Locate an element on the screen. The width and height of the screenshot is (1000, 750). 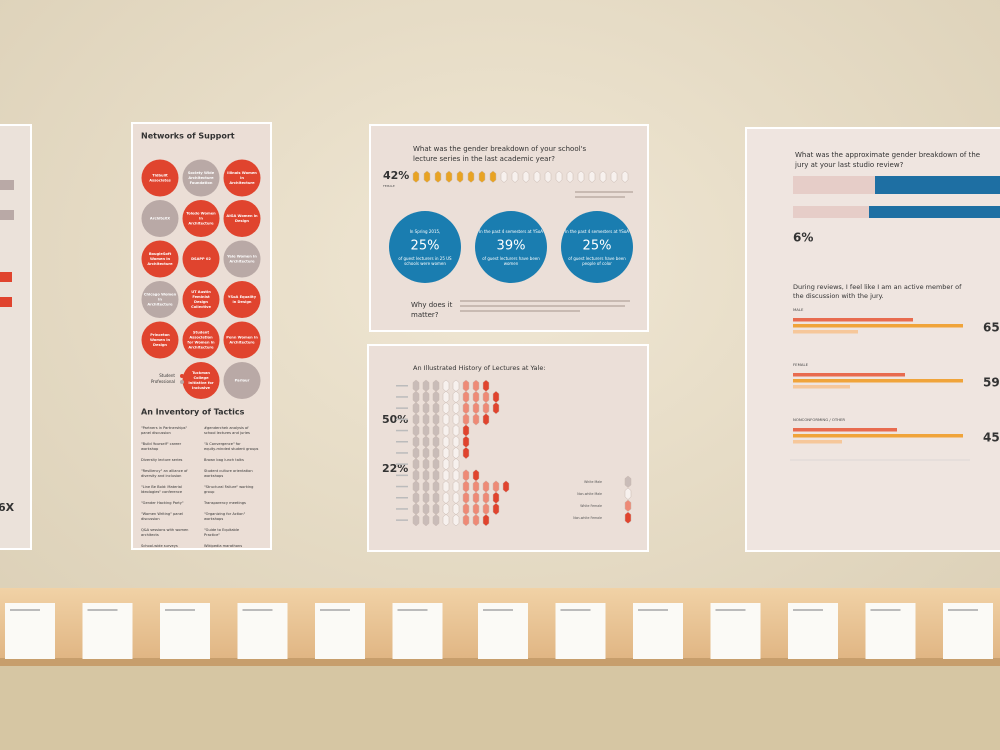
circle-label: Association is located at coordinates (201, 338).